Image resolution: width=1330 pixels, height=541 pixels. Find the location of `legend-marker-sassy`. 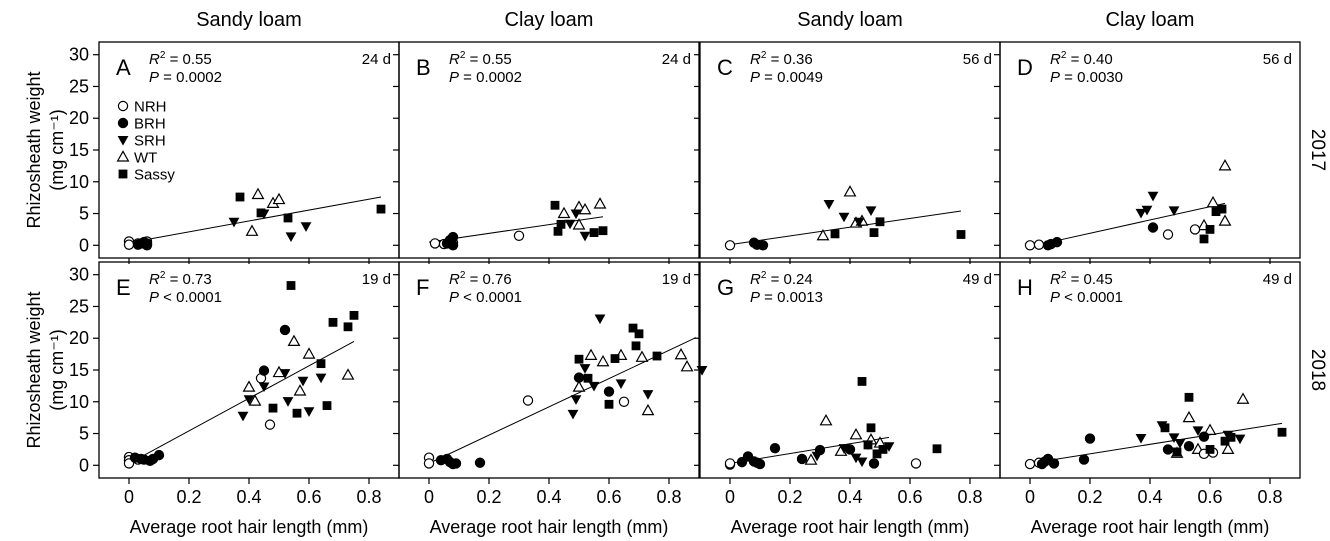

legend-marker-sassy is located at coordinates (123, 174).